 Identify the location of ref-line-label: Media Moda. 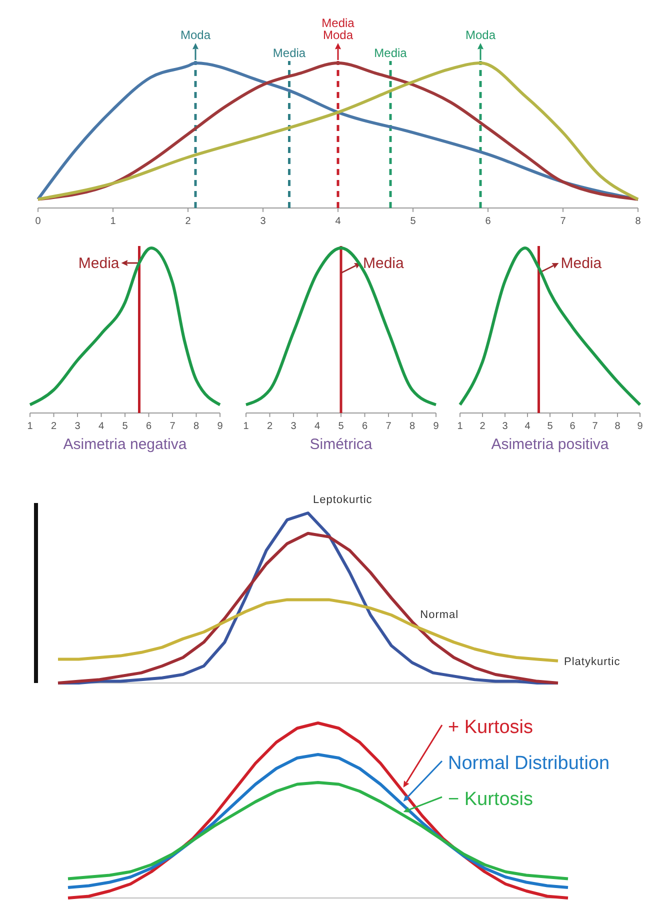
(338, 29).